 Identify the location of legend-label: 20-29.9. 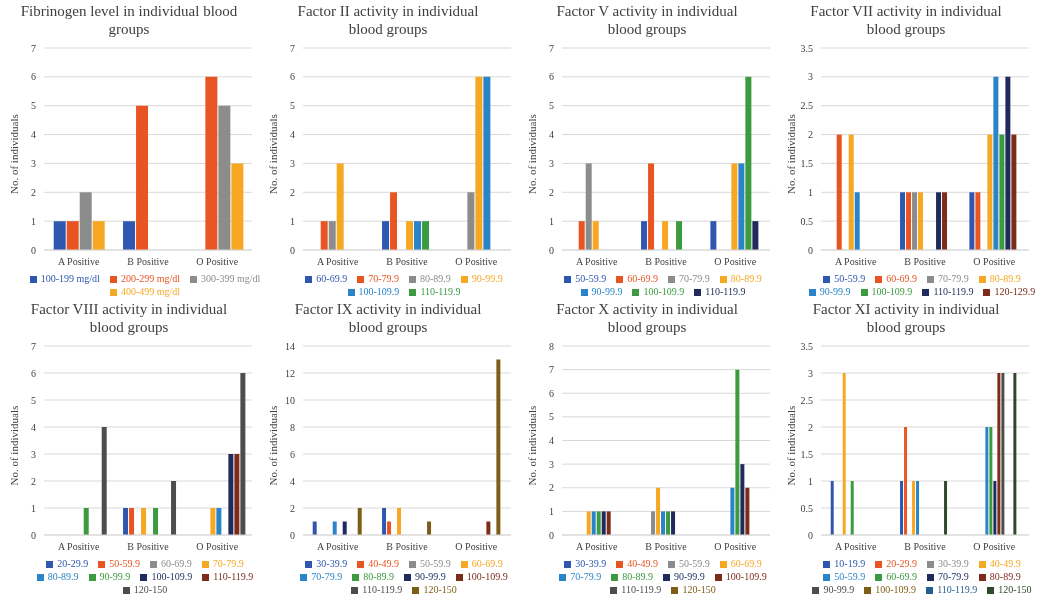
(901, 563).